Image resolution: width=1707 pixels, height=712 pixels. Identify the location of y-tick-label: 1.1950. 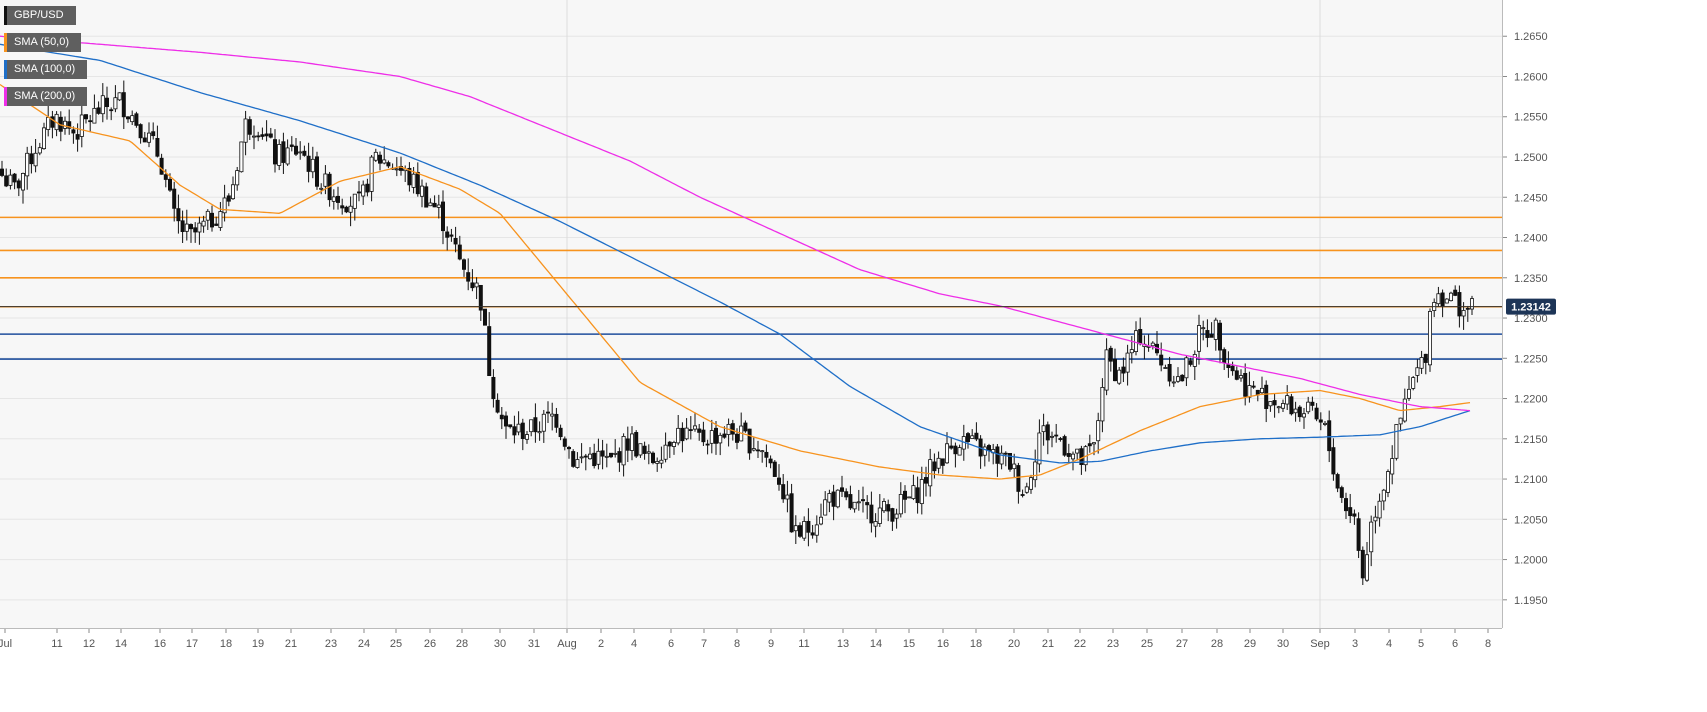
(1531, 601).